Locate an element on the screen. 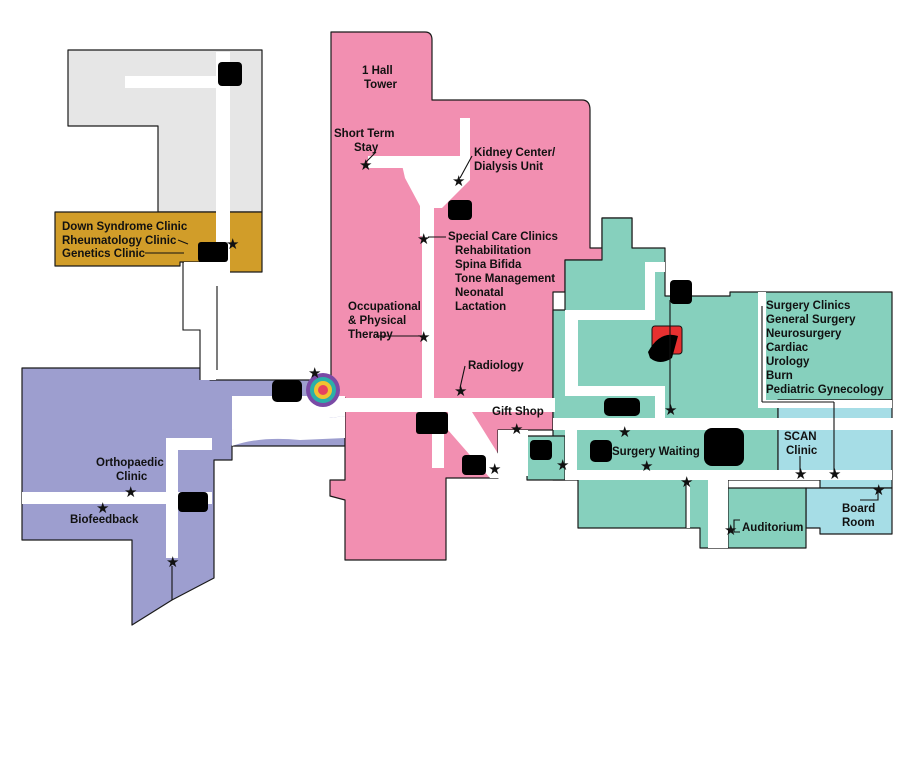 The width and height of the screenshot is (907, 761). special-care-item: Tone Management is located at coordinates (505, 279).